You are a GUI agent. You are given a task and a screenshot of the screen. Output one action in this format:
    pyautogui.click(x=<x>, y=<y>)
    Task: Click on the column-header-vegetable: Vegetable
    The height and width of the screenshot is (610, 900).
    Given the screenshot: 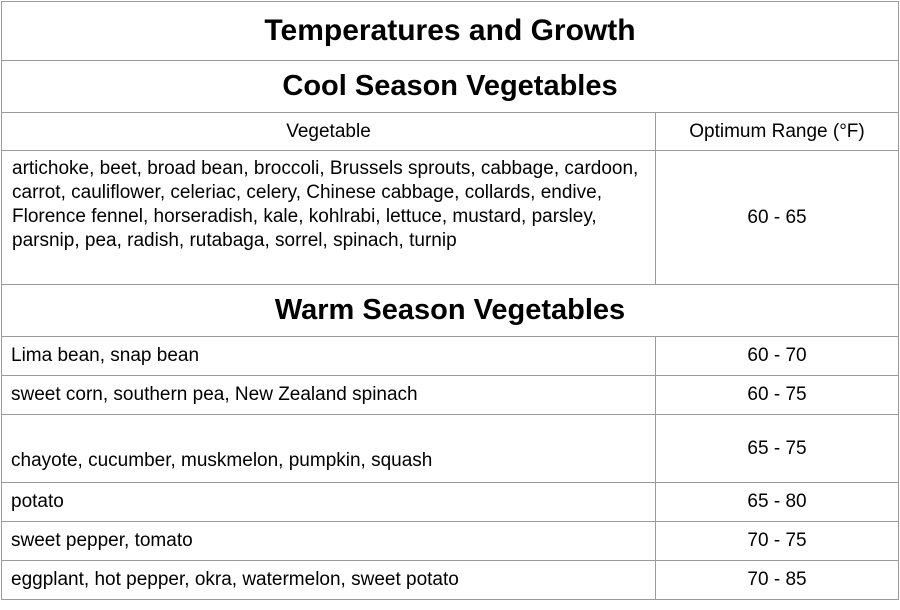 What is the action you would take?
    pyautogui.click(x=328, y=131)
    